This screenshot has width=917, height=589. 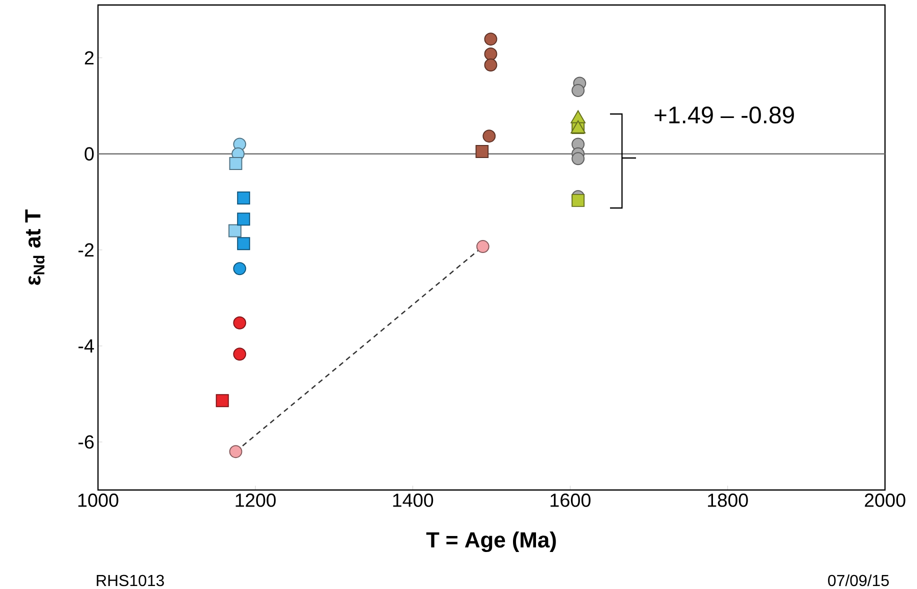 What do you see at coordinates (86, 442) in the screenshot?
I see `y-tick-label: -6` at bounding box center [86, 442].